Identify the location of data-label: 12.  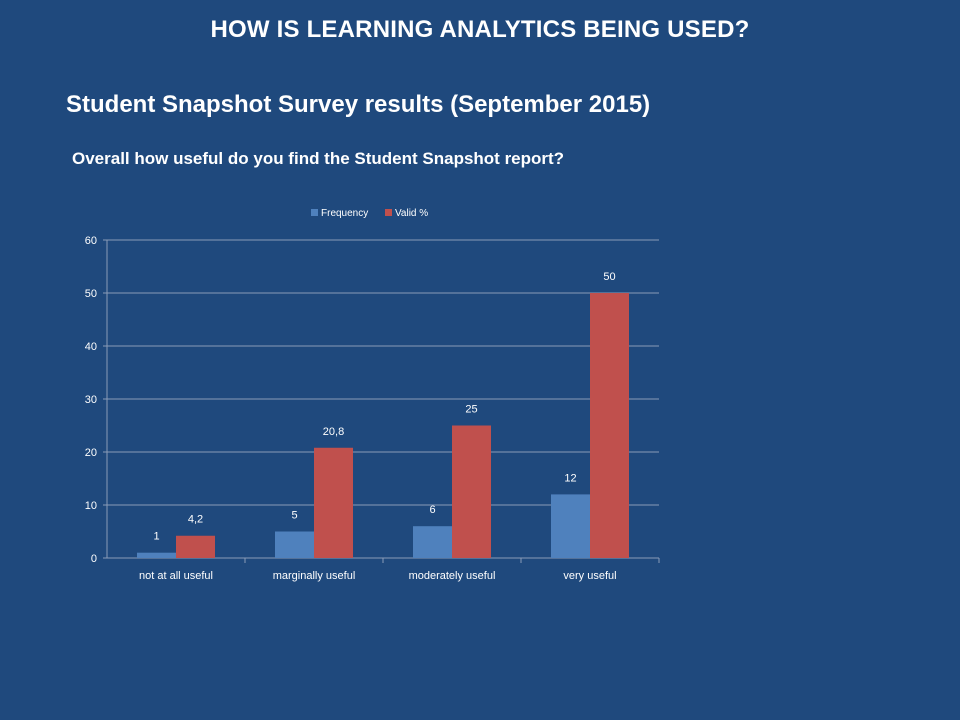
(570, 478).